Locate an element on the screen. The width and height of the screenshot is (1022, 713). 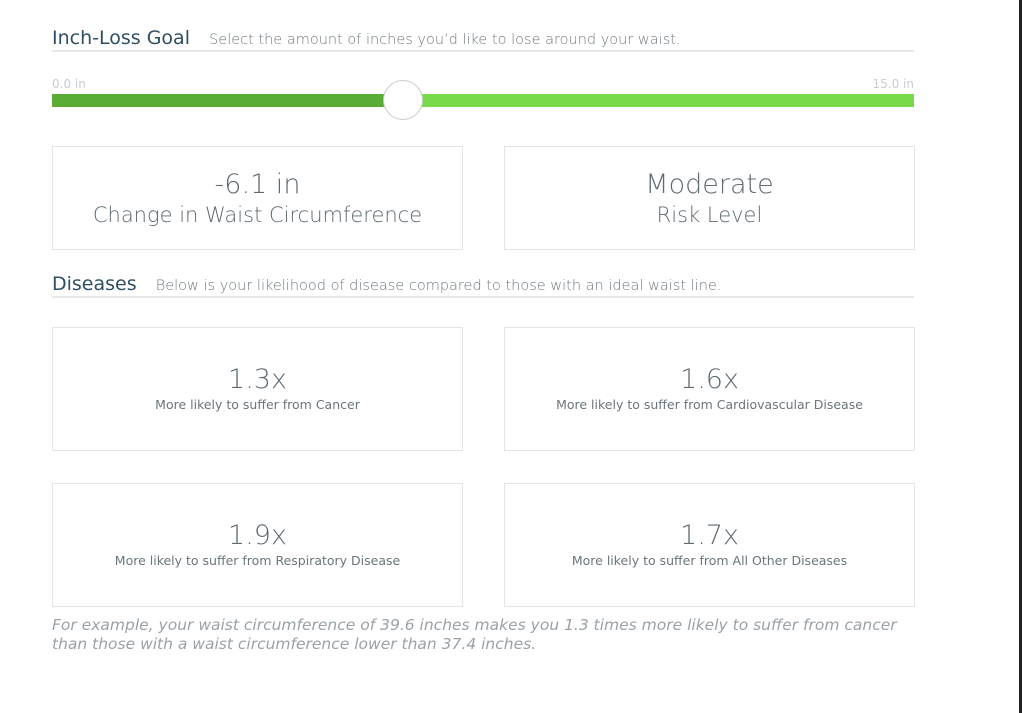
slider-fill is located at coordinates (227, 100).